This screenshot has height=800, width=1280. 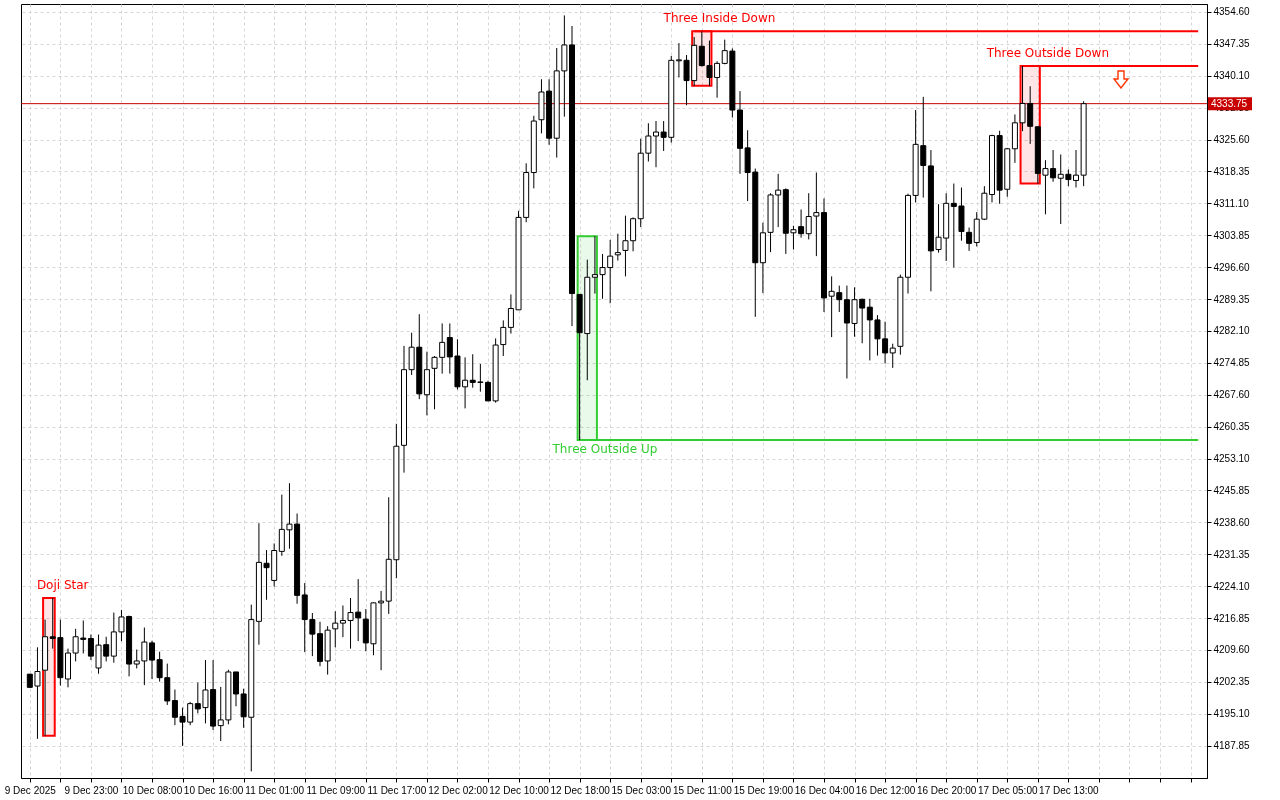 I want to click on ref-line-label: 4333.75, so click(x=1229, y=103).